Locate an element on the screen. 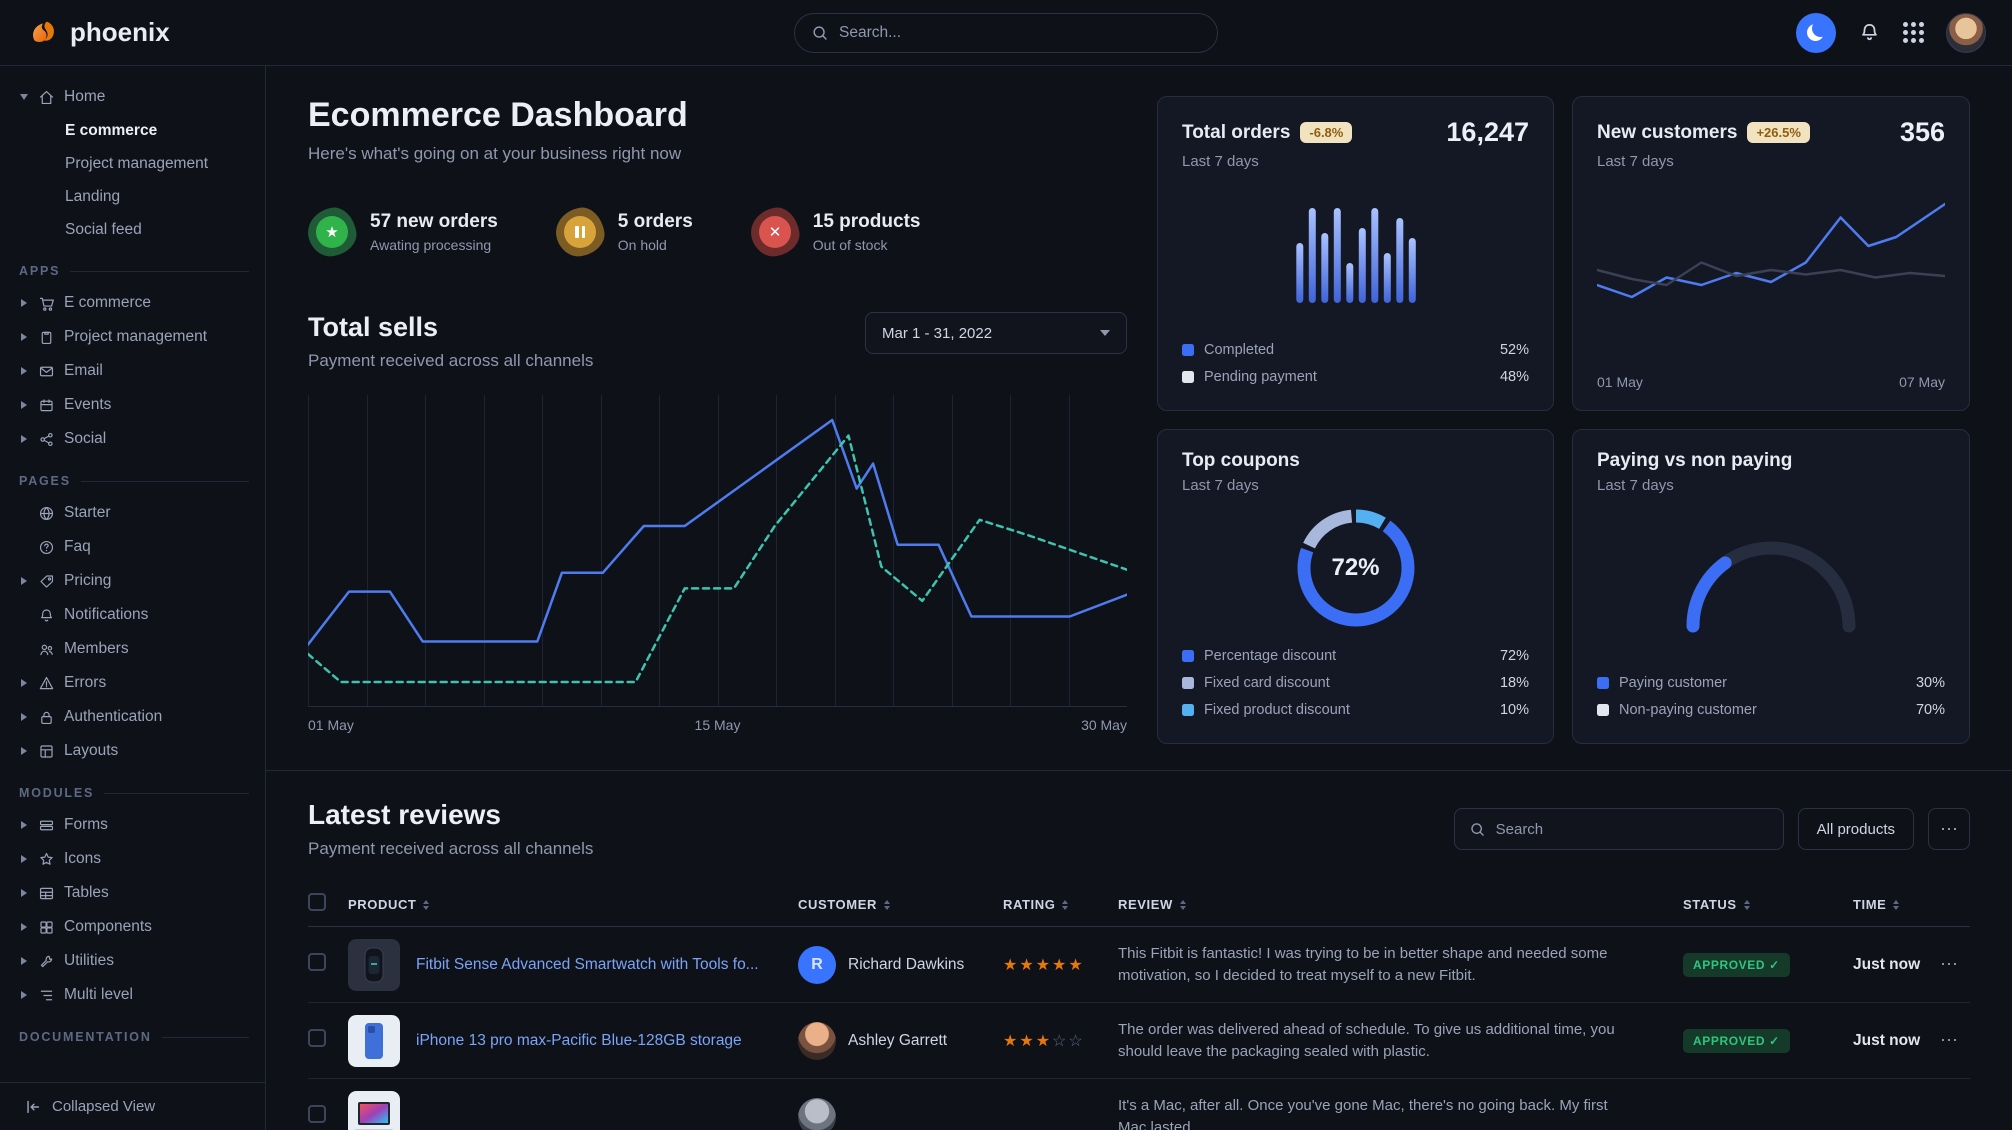 The height and width of the screenshot is (1130, 2012). search-icon is located at coordinates (1477, 829).